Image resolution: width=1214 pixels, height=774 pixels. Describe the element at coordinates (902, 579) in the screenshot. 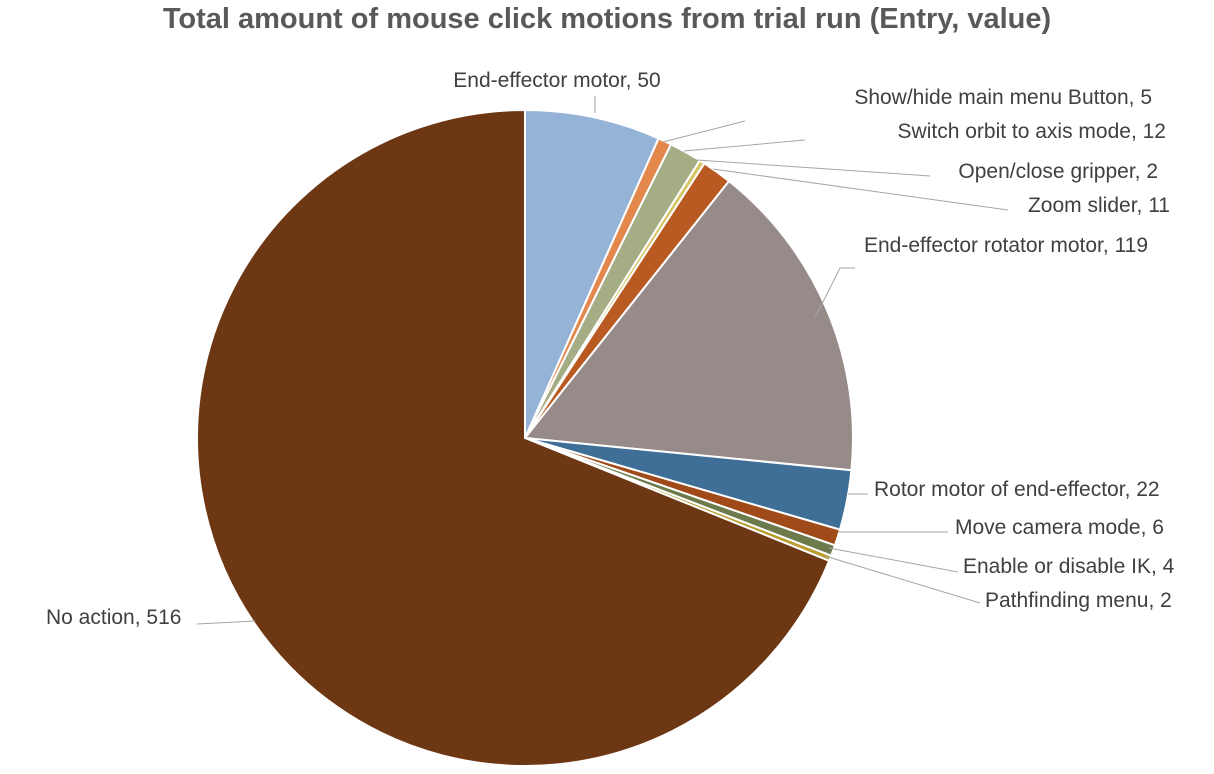

I see `leader-line-pathfinding-menu` at that location.